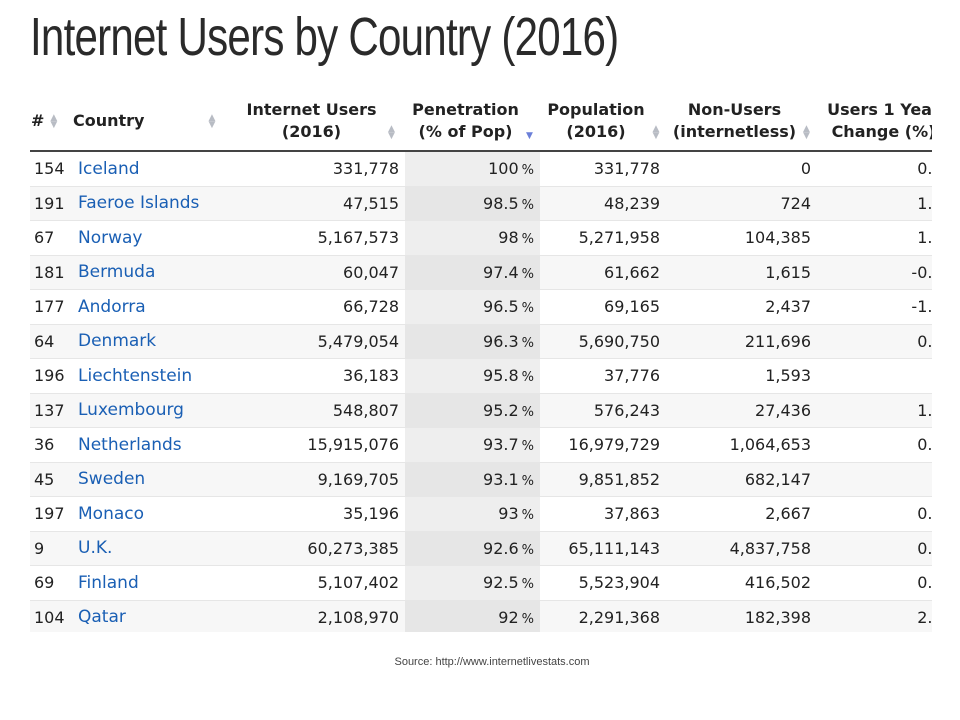 The height and width of the screenshot is (720, 960). Describe the element at coordinates (51, 616) in the screenshot. I see `rank-cell: 104` at that location.